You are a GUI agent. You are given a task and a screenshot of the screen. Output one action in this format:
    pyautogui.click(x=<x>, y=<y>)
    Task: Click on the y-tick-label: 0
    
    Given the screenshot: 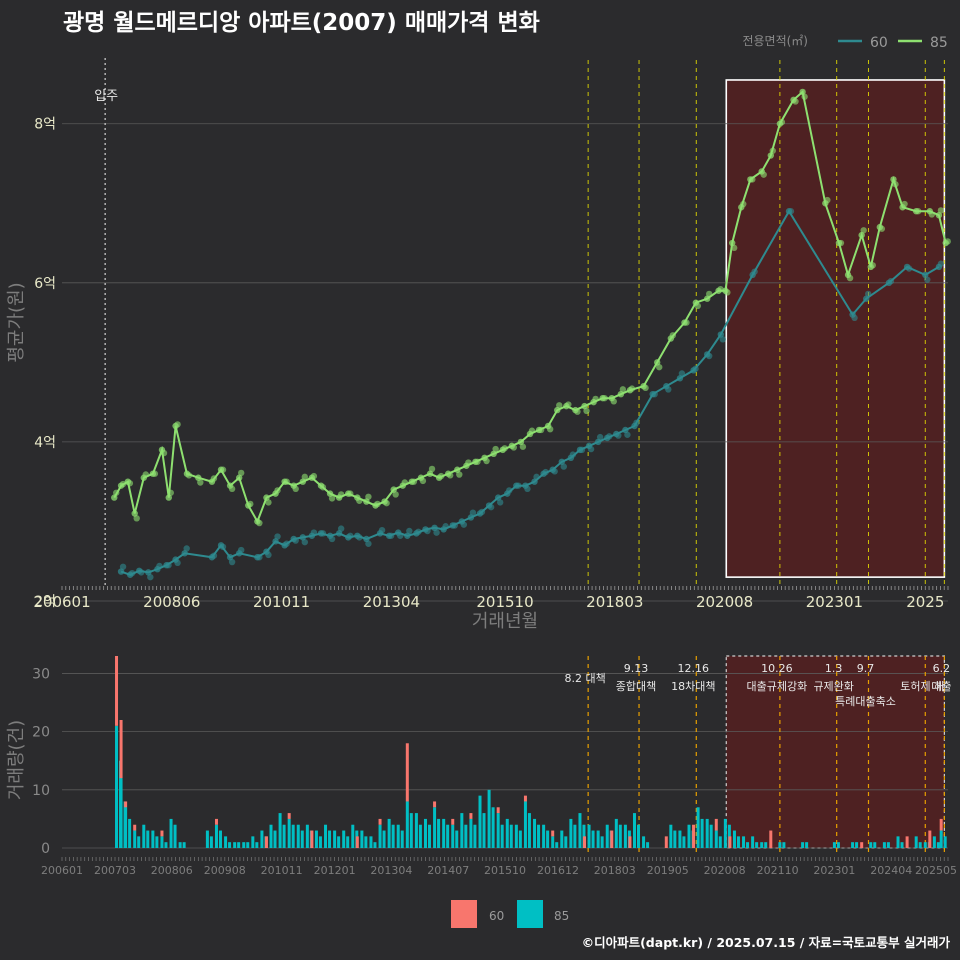 What is the action you would take?
    pyautogui.click(x=45, y=849)
    